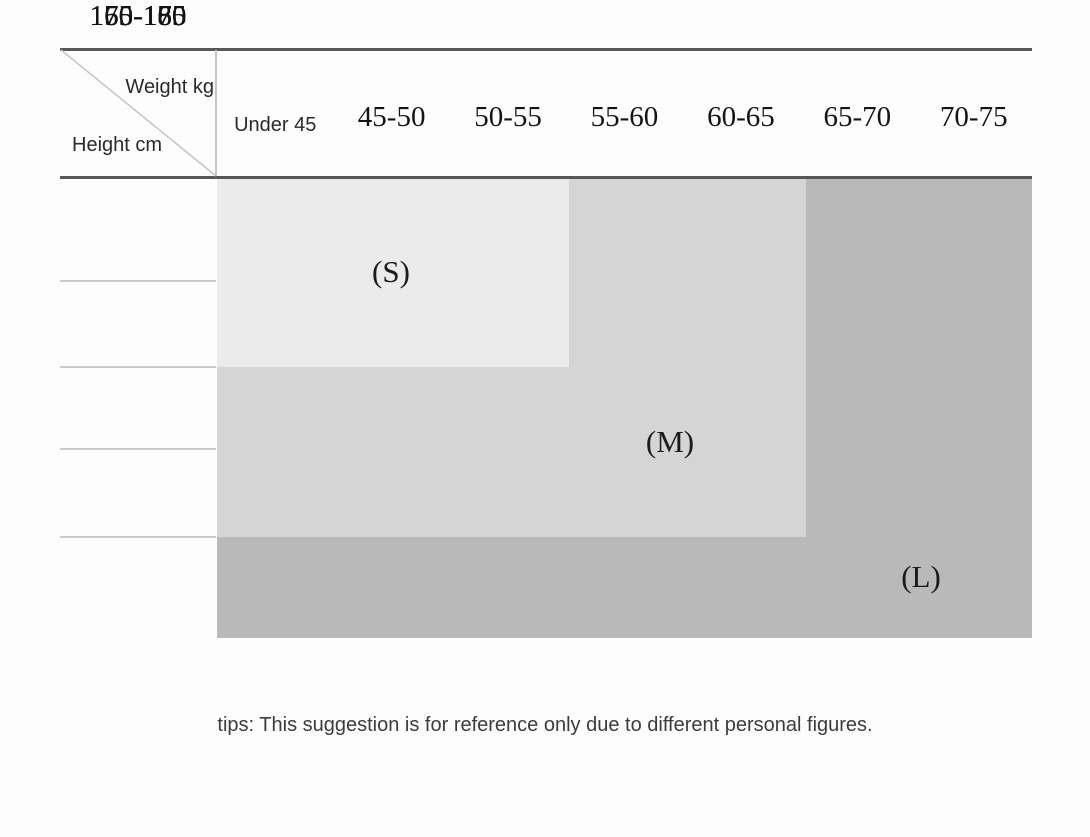 Image resolution: width=1090 pixels, height=837 pixels. I want to click on corner-cell-right-divider, so click(216, 113).